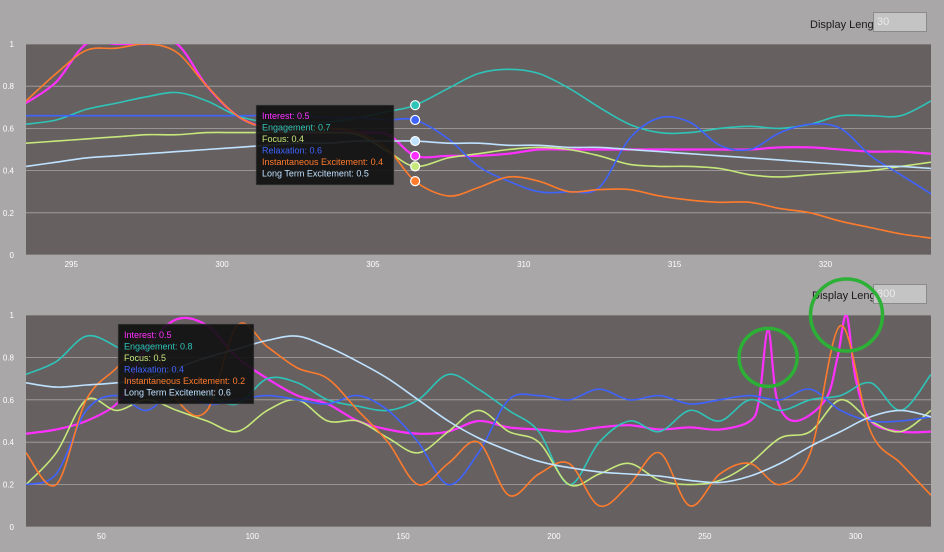 This screenshot has height=552, width=944. I want to click on x-tick-label: 250, so click(705, 536).